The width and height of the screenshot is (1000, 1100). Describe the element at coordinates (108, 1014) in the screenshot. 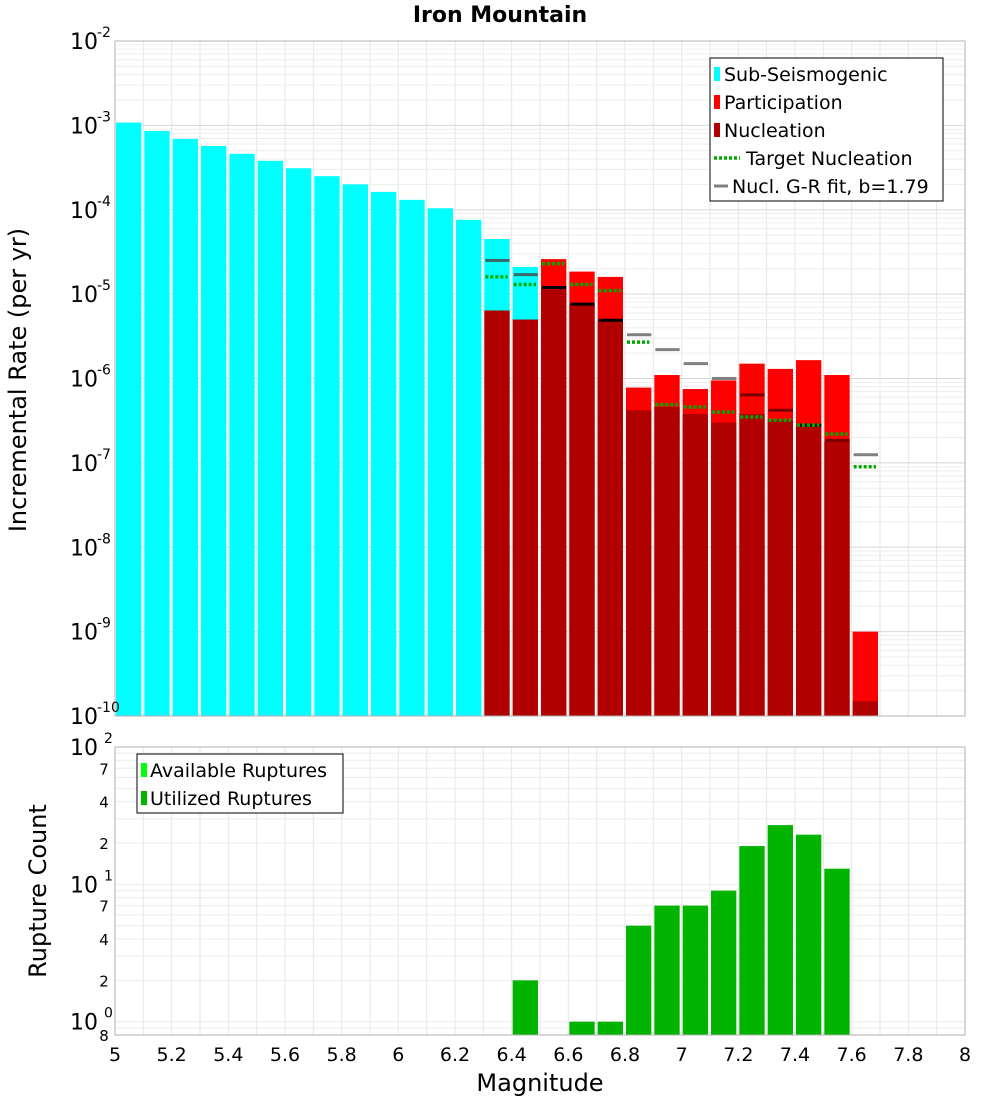

I see `y-tick-exponent: 0` at that location.